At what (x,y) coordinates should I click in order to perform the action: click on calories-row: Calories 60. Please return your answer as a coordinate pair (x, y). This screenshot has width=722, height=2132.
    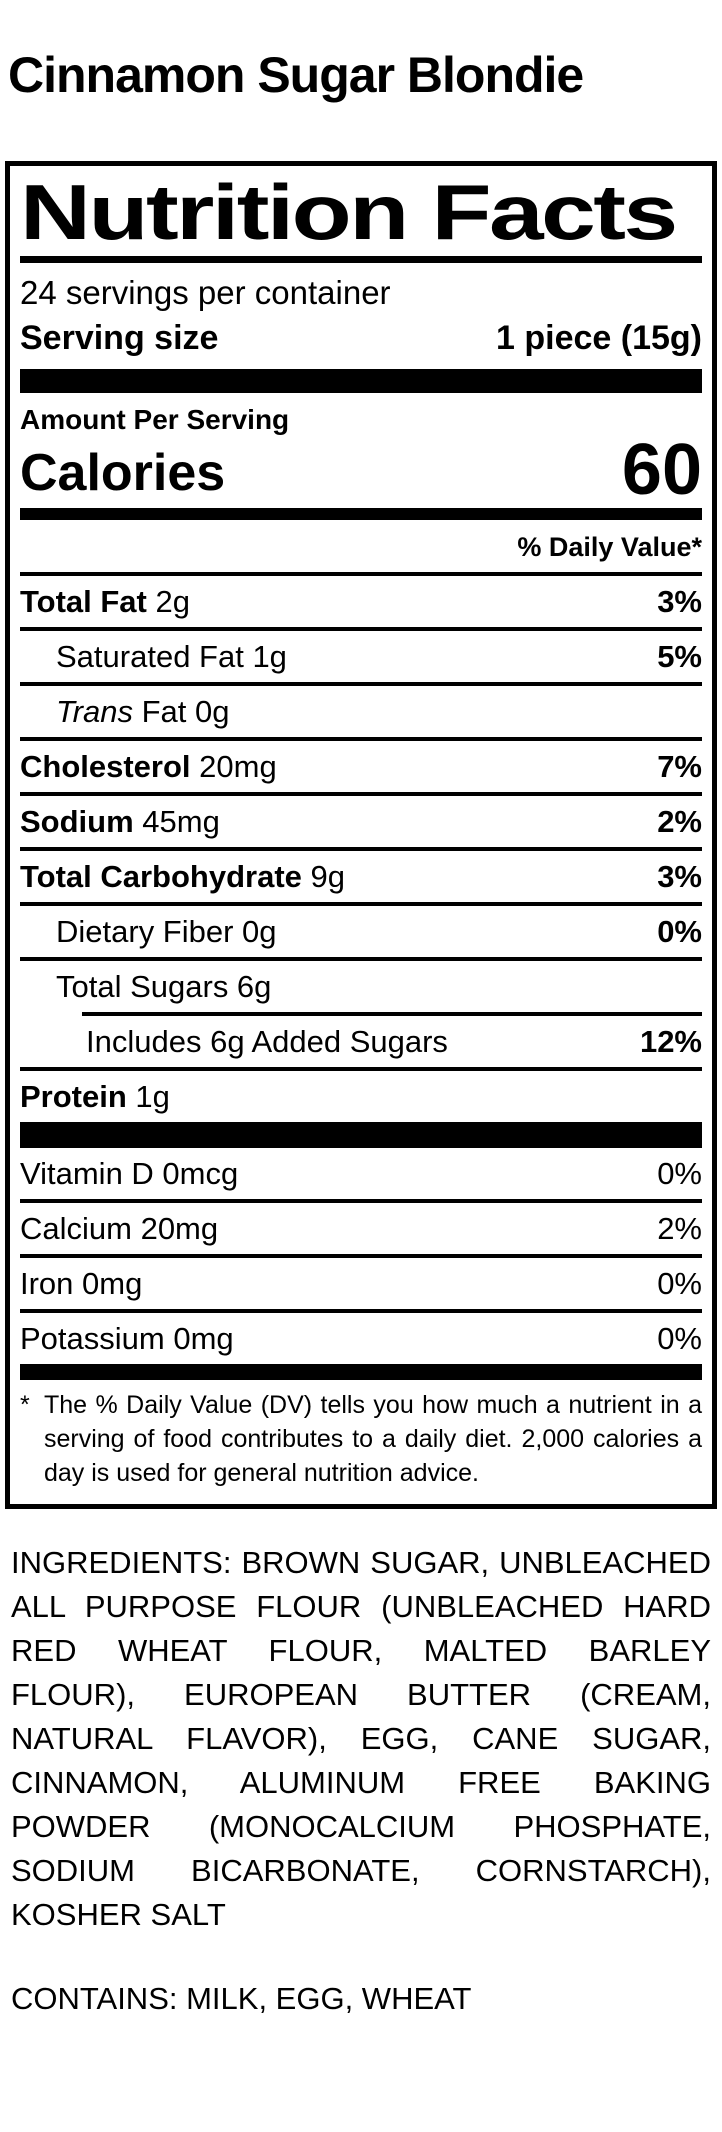
    Looking at the image, I should click on (361, 470).